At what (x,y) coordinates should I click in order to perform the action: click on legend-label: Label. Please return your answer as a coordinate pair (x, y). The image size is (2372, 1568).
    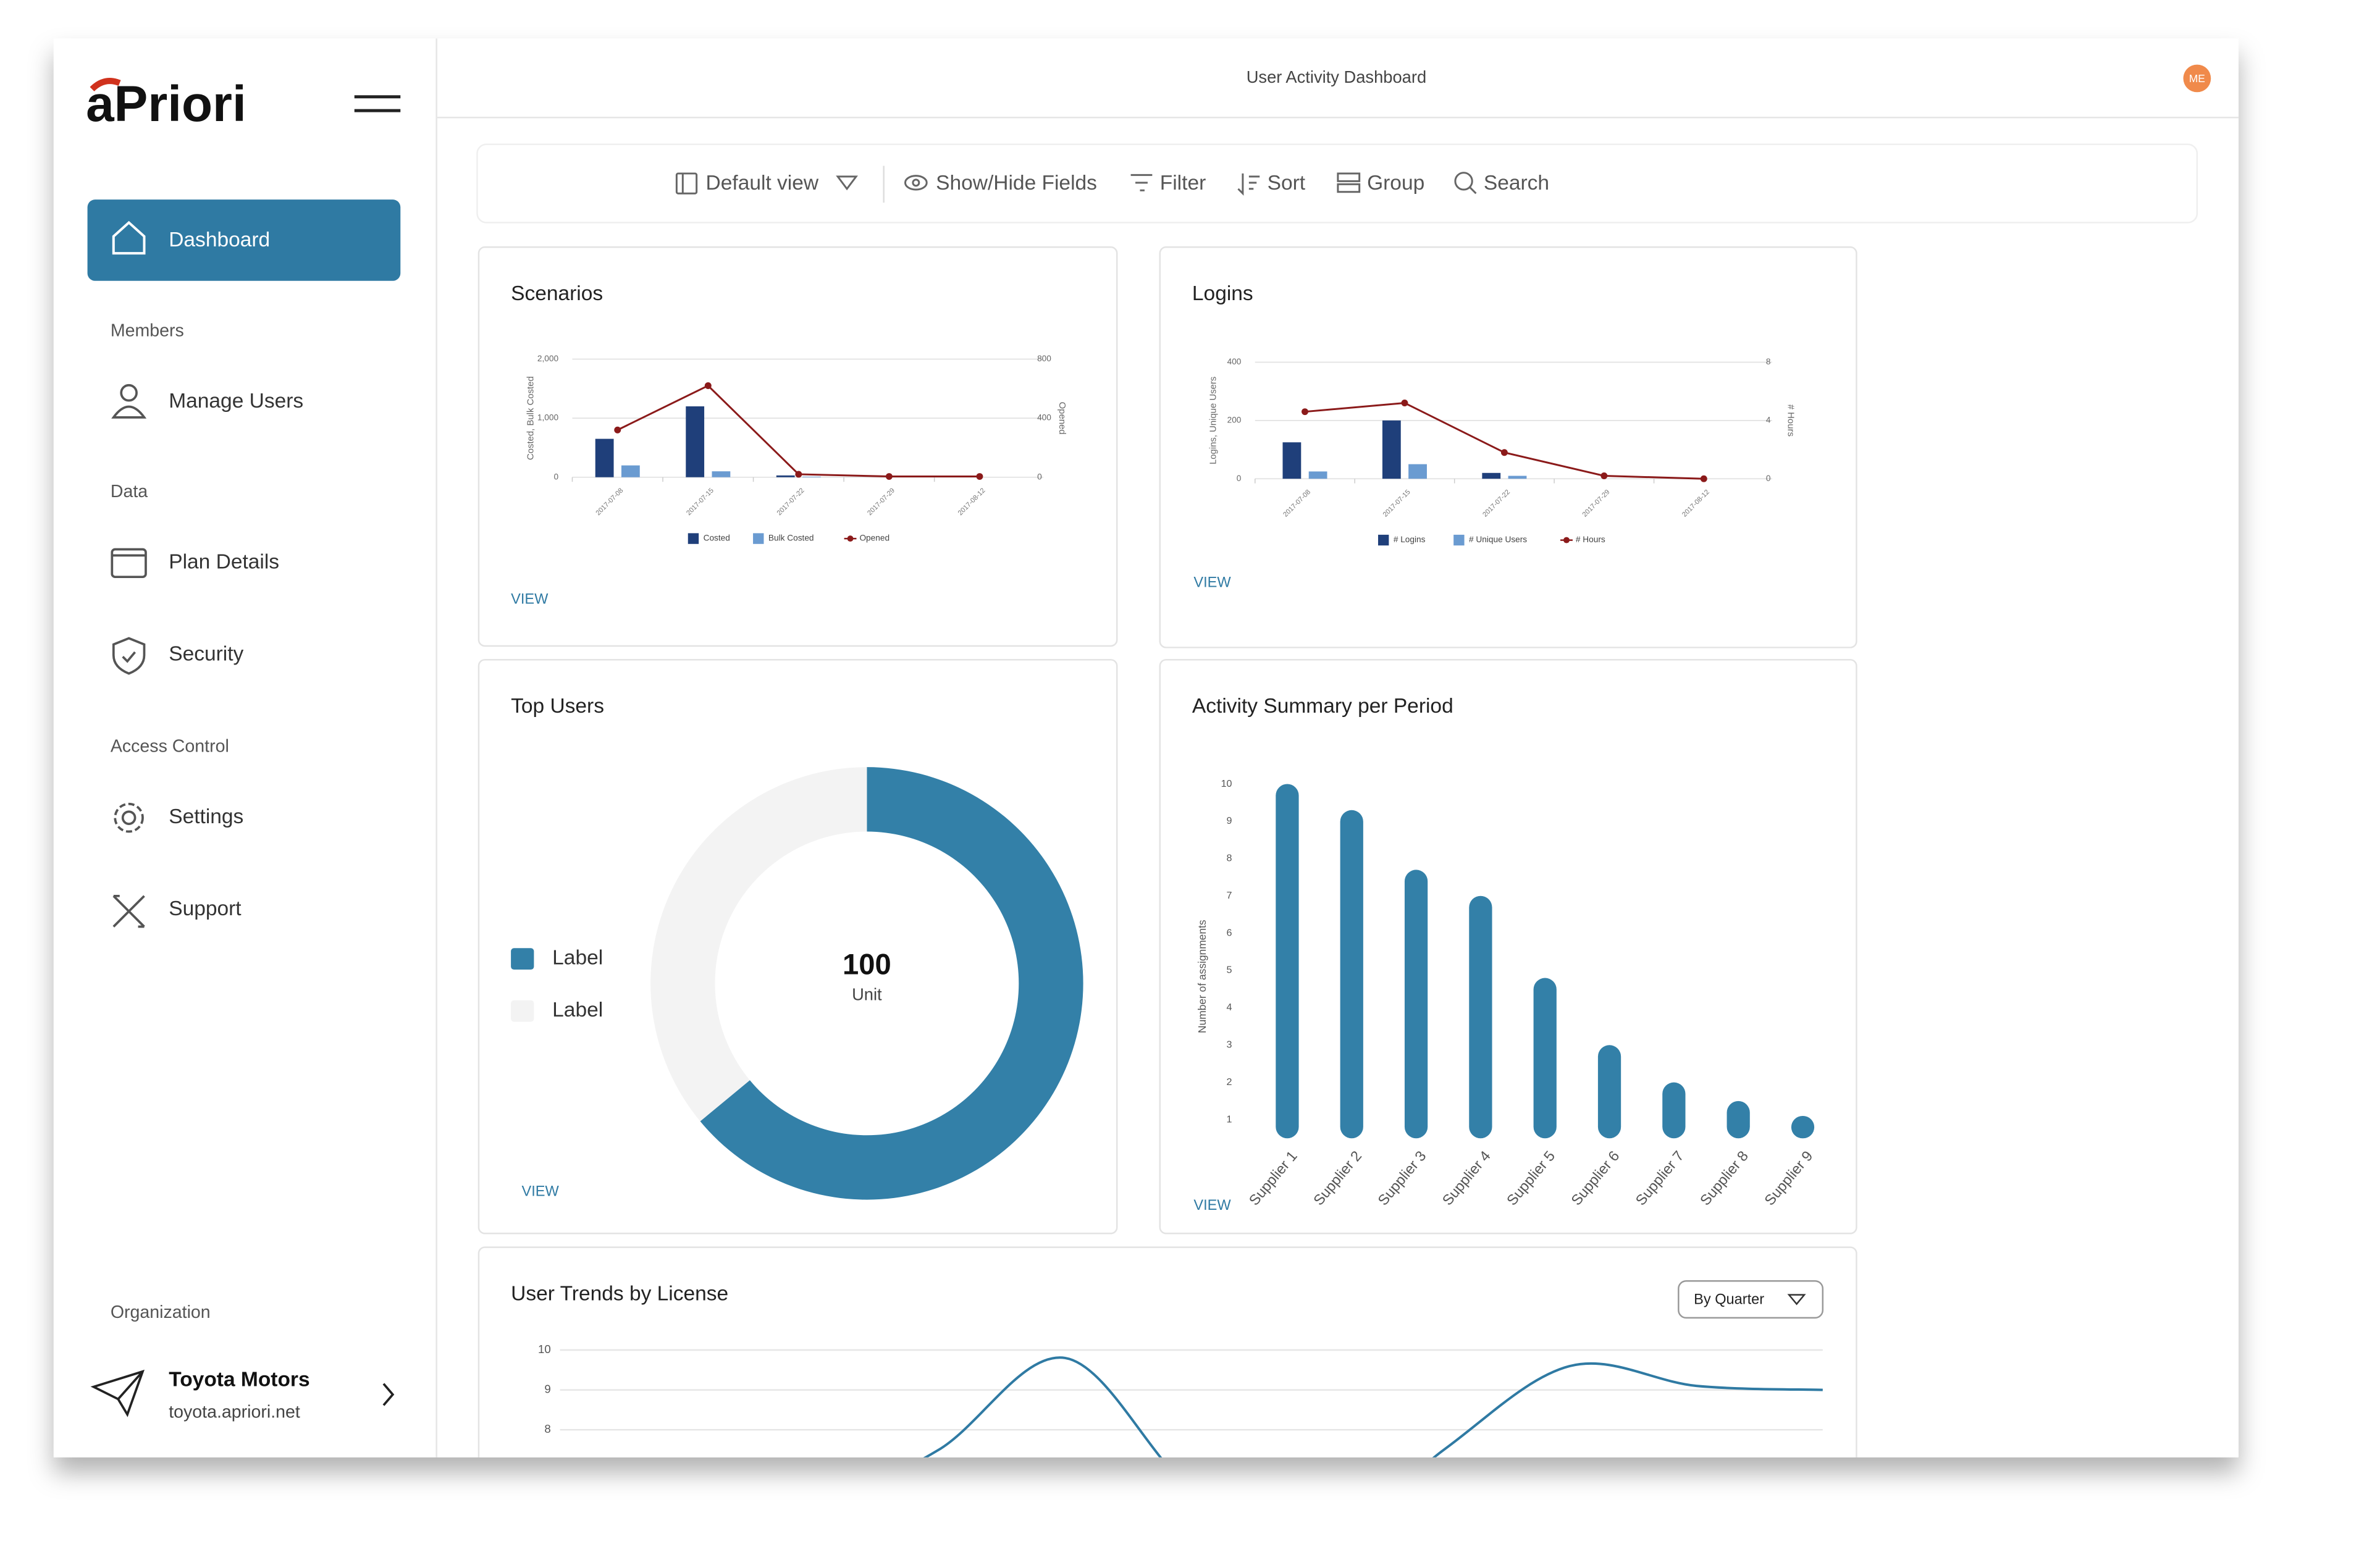
    Looking at the image, I should click on (577, 958).